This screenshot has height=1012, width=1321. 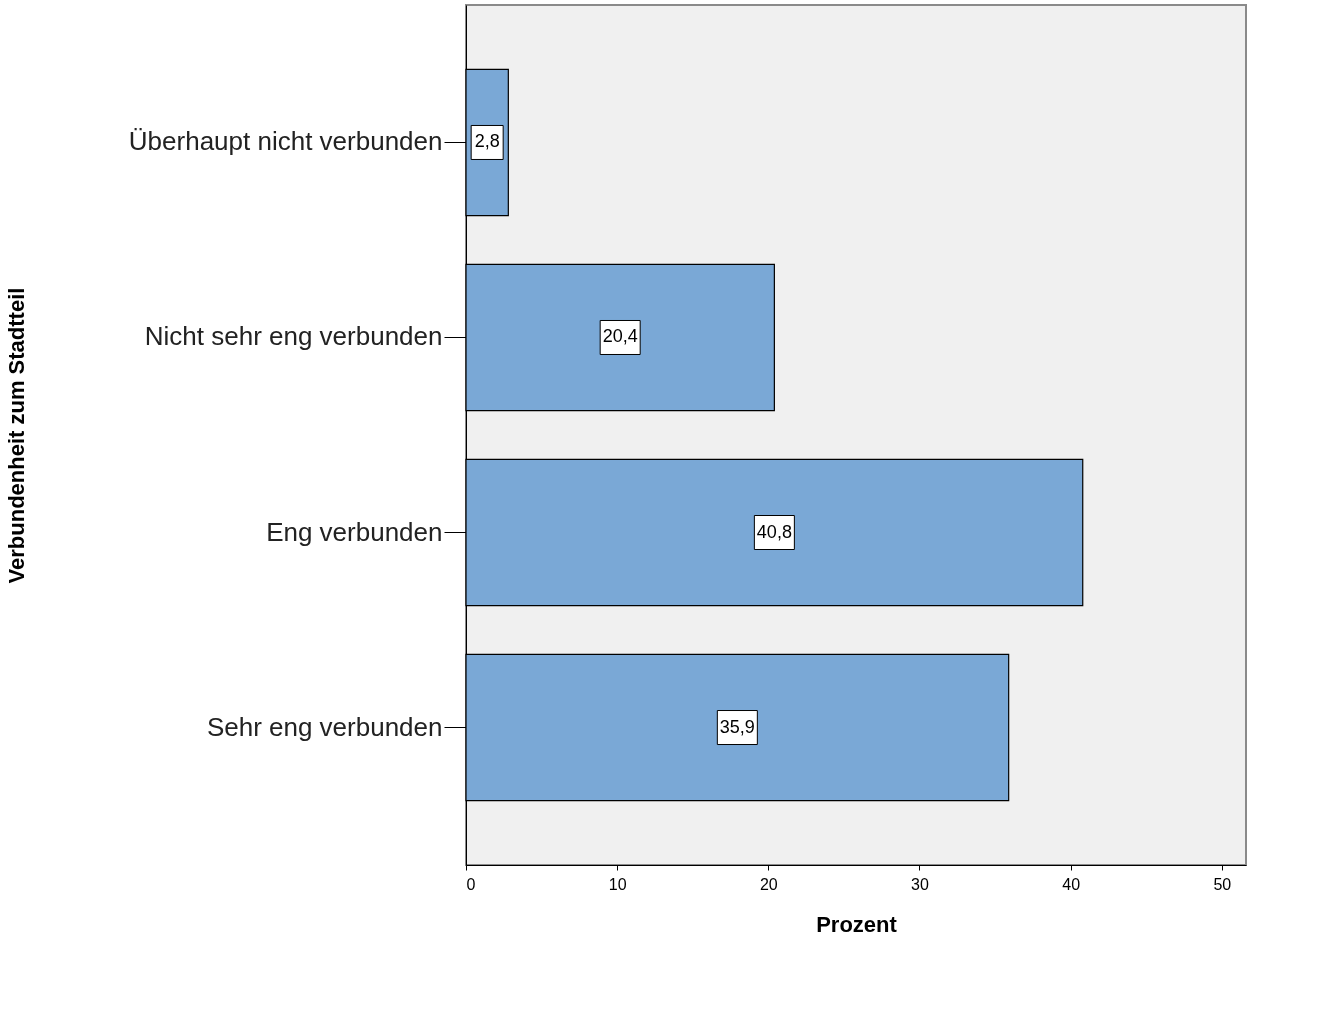 I want to click on x-tick-label: 30, so click(x=920, y=884).